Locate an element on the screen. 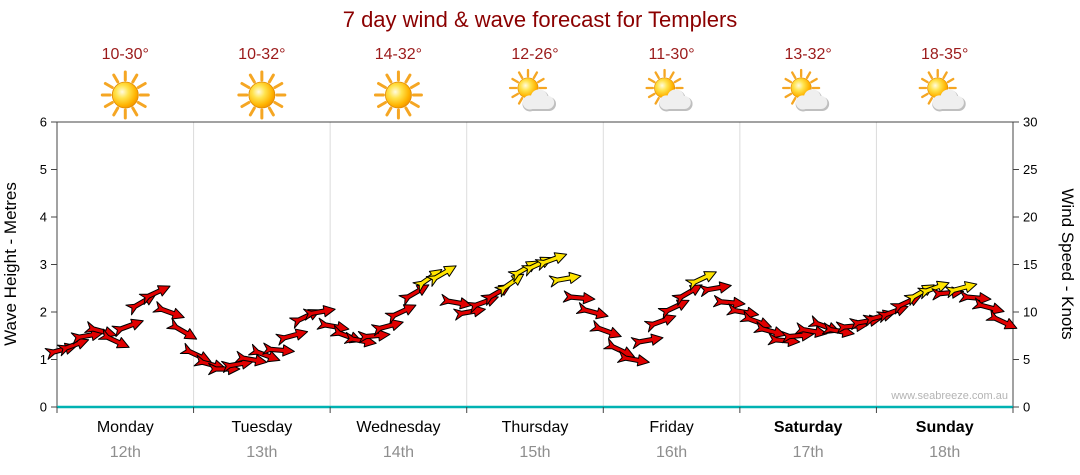  left-axis-label: Wave Height - Metres is located at coordinates (10, 264).